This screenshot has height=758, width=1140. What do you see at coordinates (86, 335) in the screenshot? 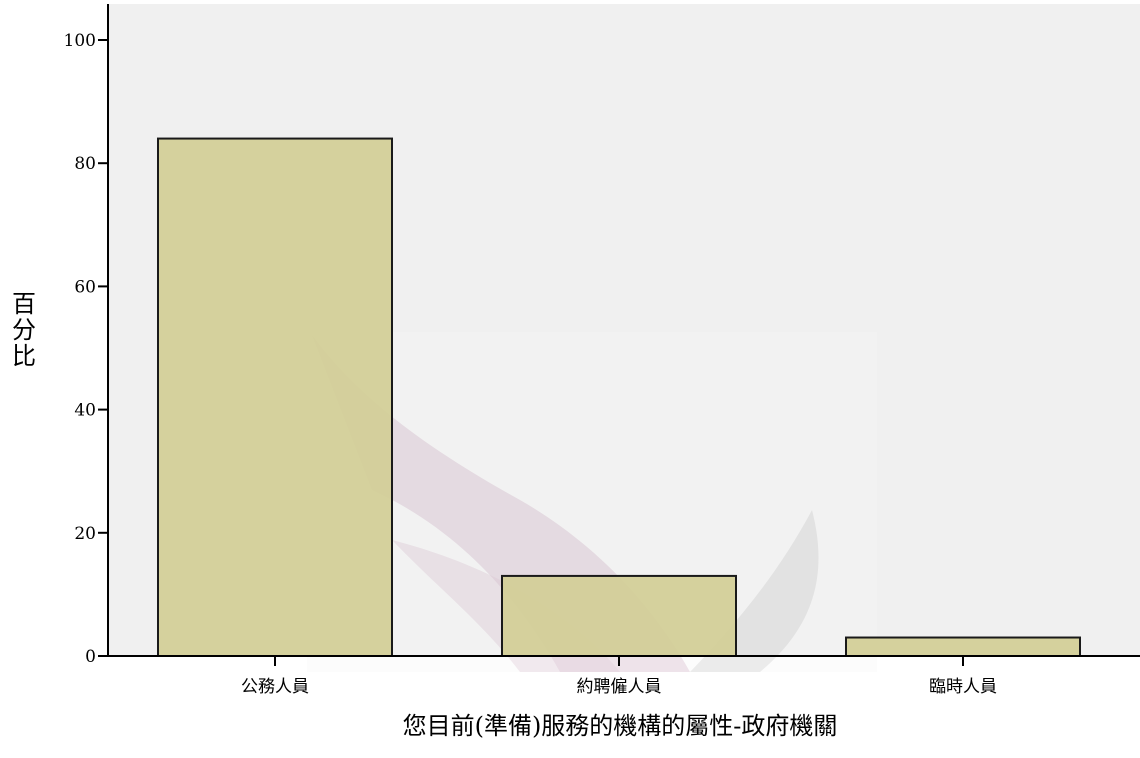
I see `y-axis: 0 20 40 60 80 100` at bounding box center [86, 335].